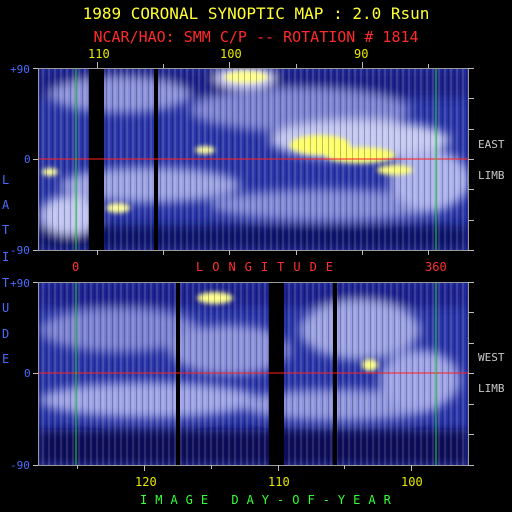 Image resolution: width=512 pixels, height=512 pixels. What do you see at coordinates (76, 267) in the screenshot?
I see `longitude-tick-0: 0` at bounding box center [76, 267].